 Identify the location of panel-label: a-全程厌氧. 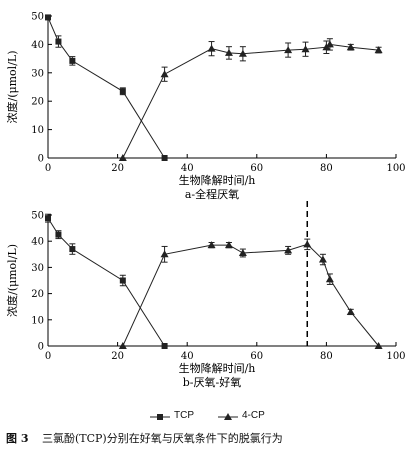
(212, 194).